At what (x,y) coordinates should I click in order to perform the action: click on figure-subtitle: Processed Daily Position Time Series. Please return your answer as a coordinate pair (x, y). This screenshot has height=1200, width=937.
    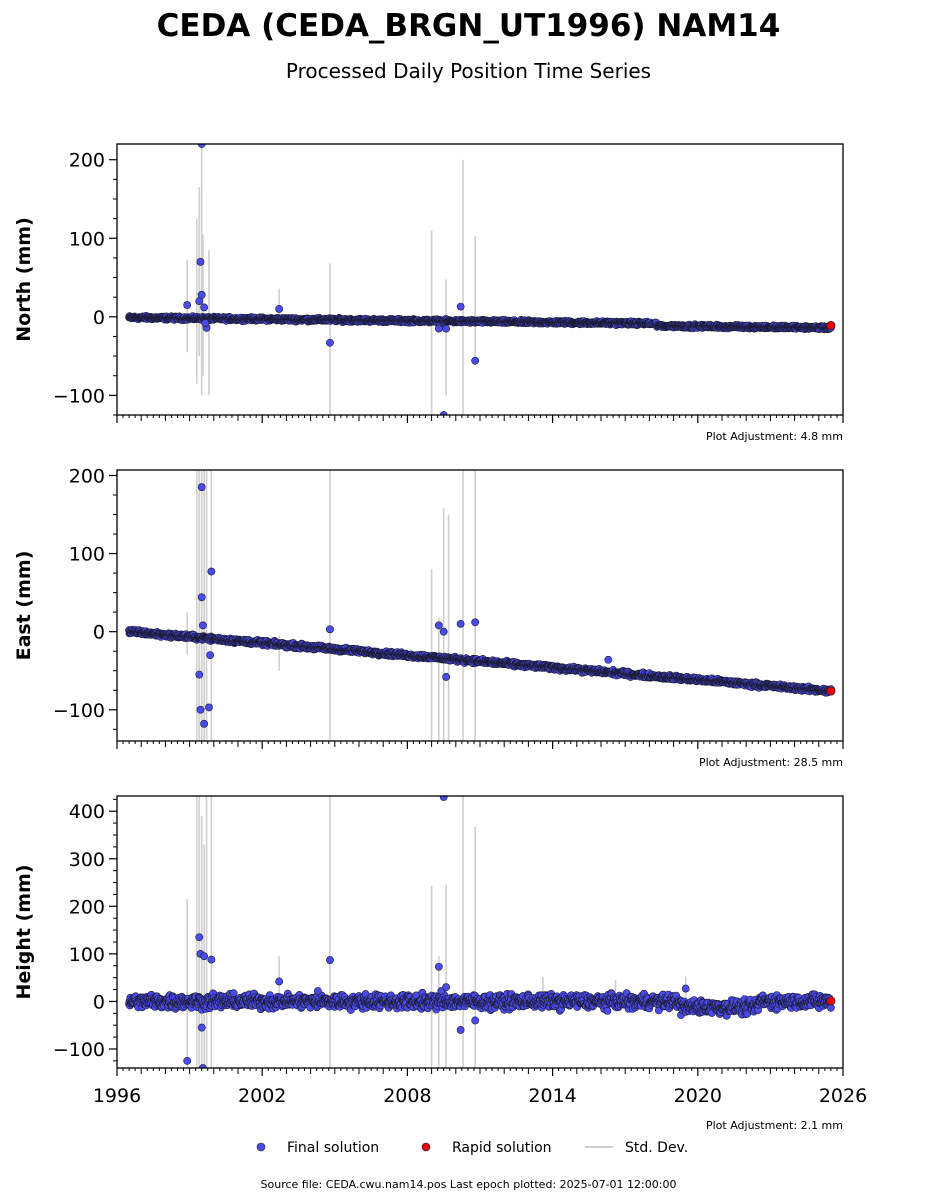
    Looking at the image, I should click on (468, 71).